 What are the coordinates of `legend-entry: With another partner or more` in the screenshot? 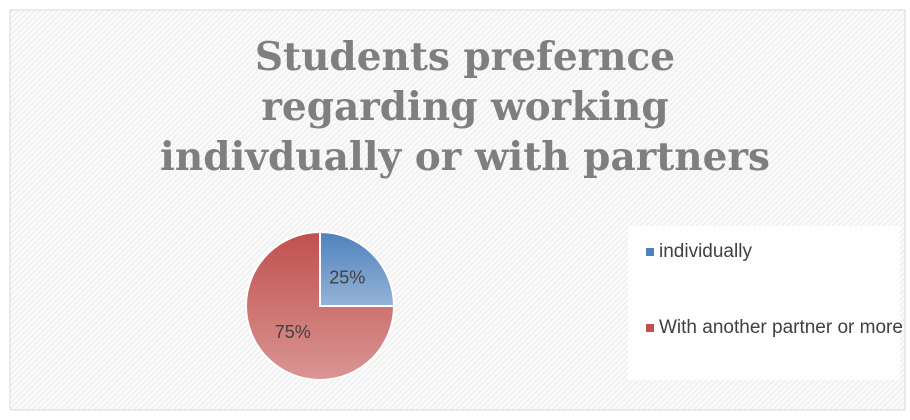 It's located at (777, 328).